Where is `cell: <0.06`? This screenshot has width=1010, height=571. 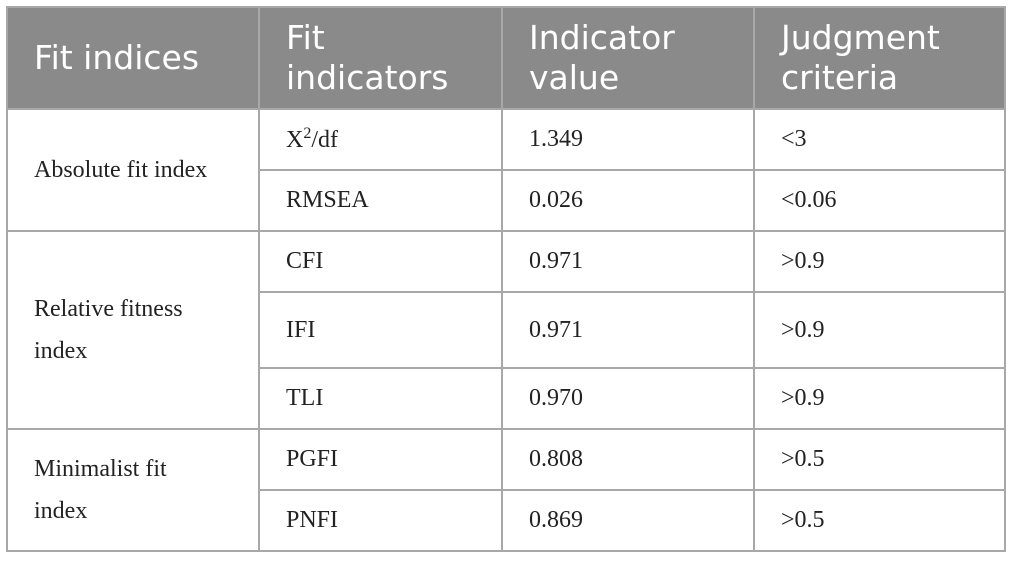 cell: <0.06 is located at coordinates (879, 200).